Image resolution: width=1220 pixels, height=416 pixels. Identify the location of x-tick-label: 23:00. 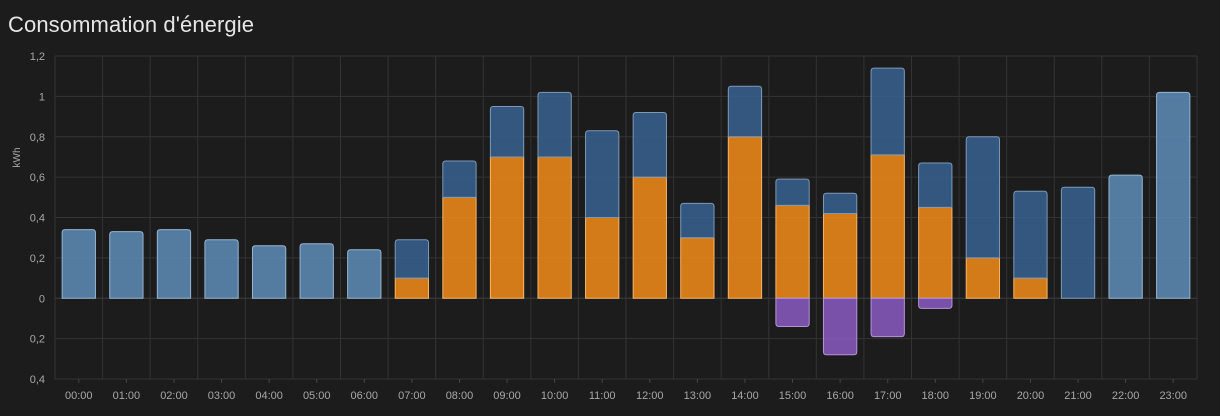
(1173, 396).